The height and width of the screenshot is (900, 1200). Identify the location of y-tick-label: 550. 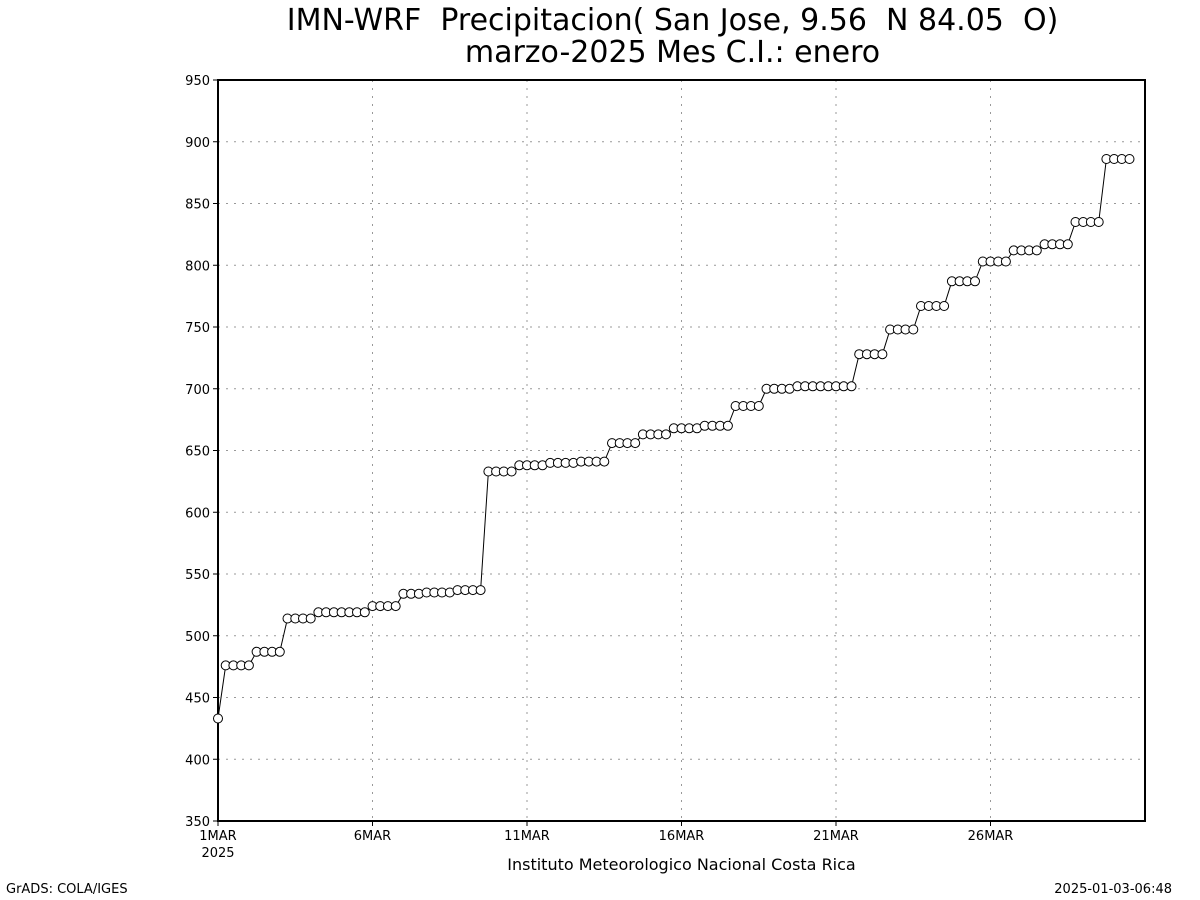
(197, 575).